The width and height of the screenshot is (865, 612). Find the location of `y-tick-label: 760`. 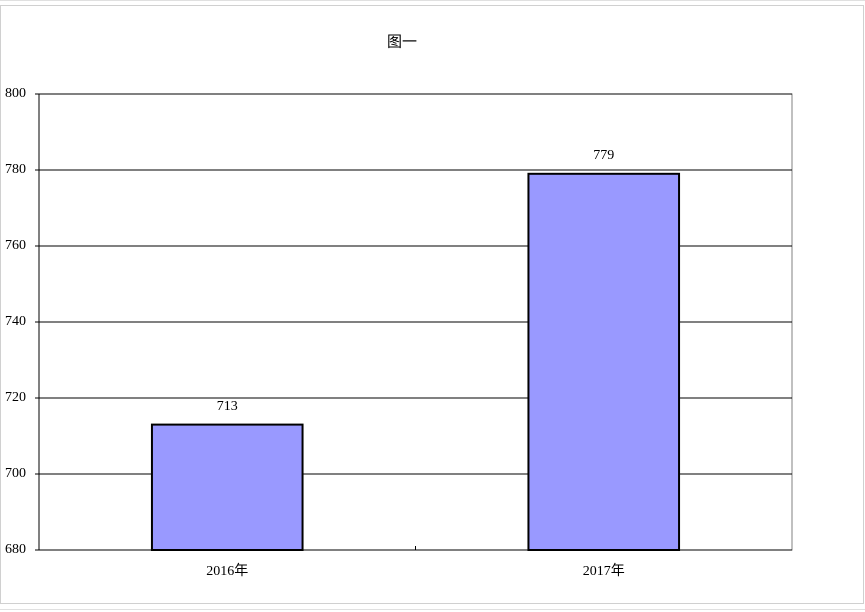

y-tick-label: 760 is located at coordinates (15, 245).